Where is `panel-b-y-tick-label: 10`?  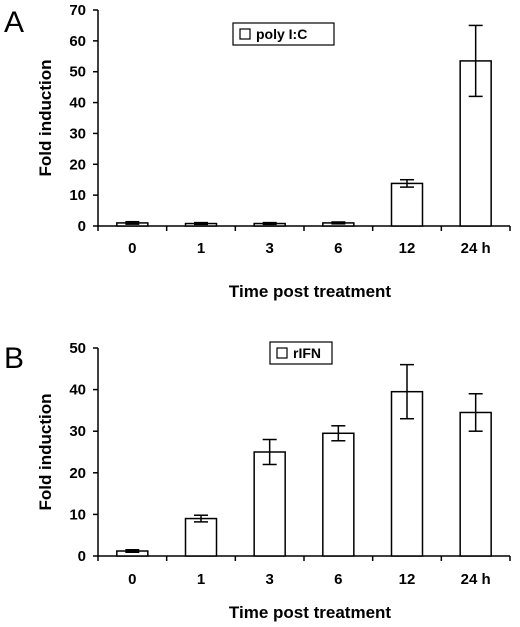
panel-b-y-tick-label: 10 is located at coordinates (77, 514).